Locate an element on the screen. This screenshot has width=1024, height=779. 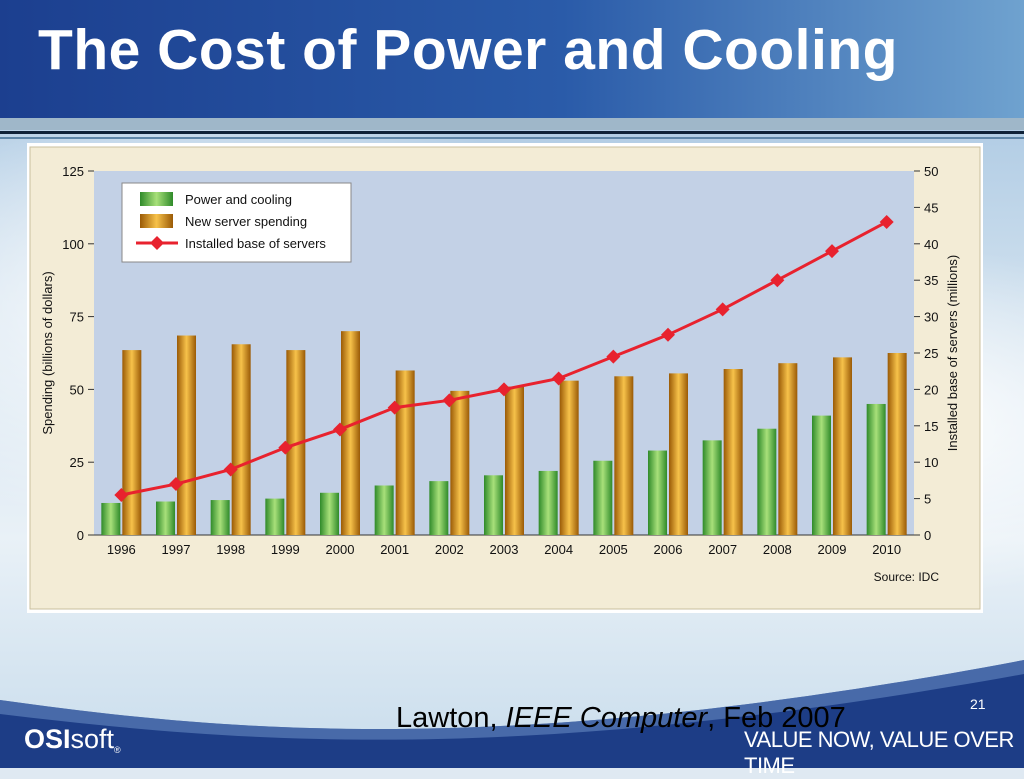
legend-swatch-power-cooling is located at coordinates (156, 199).